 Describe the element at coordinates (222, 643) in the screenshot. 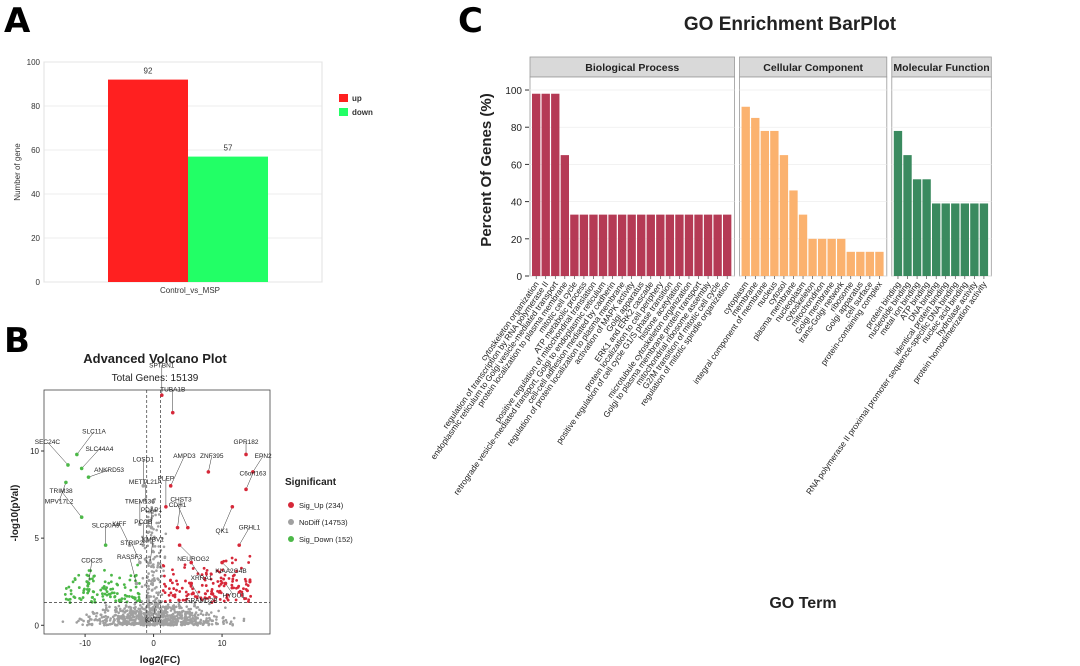

I see `x-tick-label-b: 10` at that location.